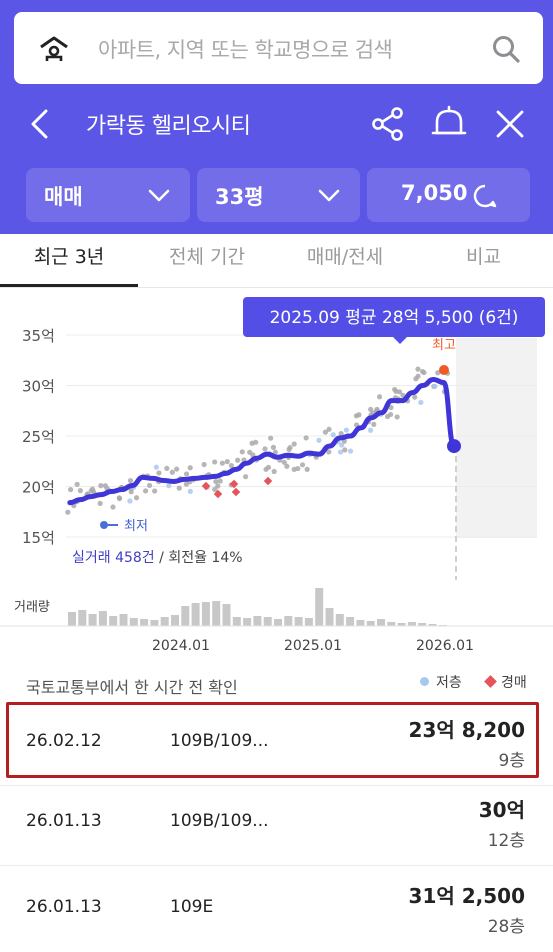  What do you see at coordinates (506, 927) in the screenshot?
I see `transaction-floor: 28층` at bounding box center [506, 927].